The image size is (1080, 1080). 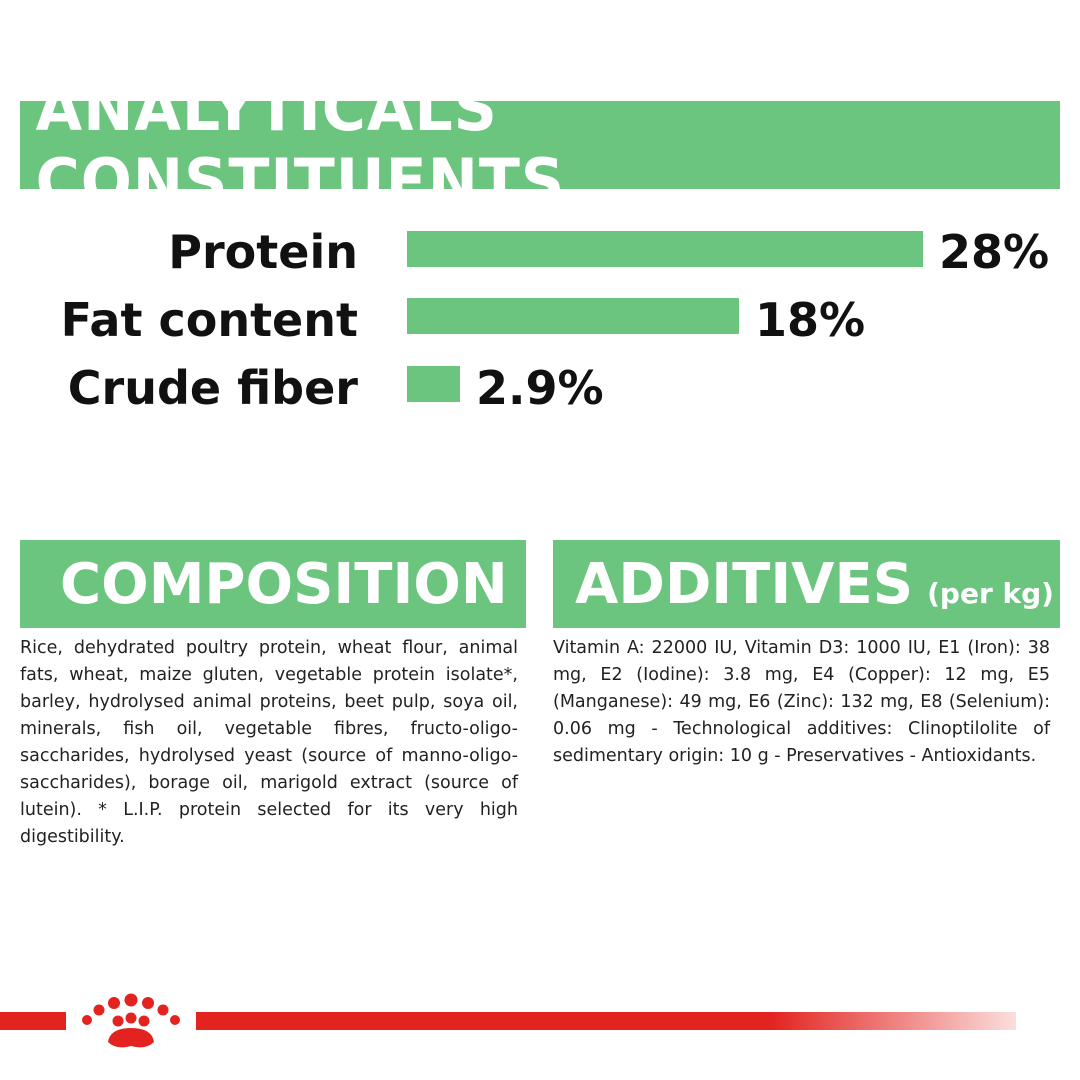 What do you see at coordinates (263, 252) in the screenshot?
I see `protein-label: Protein` at bounding box center [263, 252].